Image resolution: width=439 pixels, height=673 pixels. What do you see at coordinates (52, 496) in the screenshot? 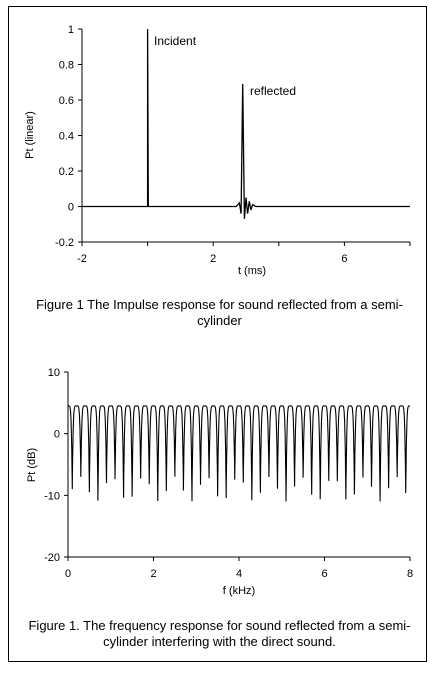
I see `y-tick-label: -10` at bounding box center [52, 496].